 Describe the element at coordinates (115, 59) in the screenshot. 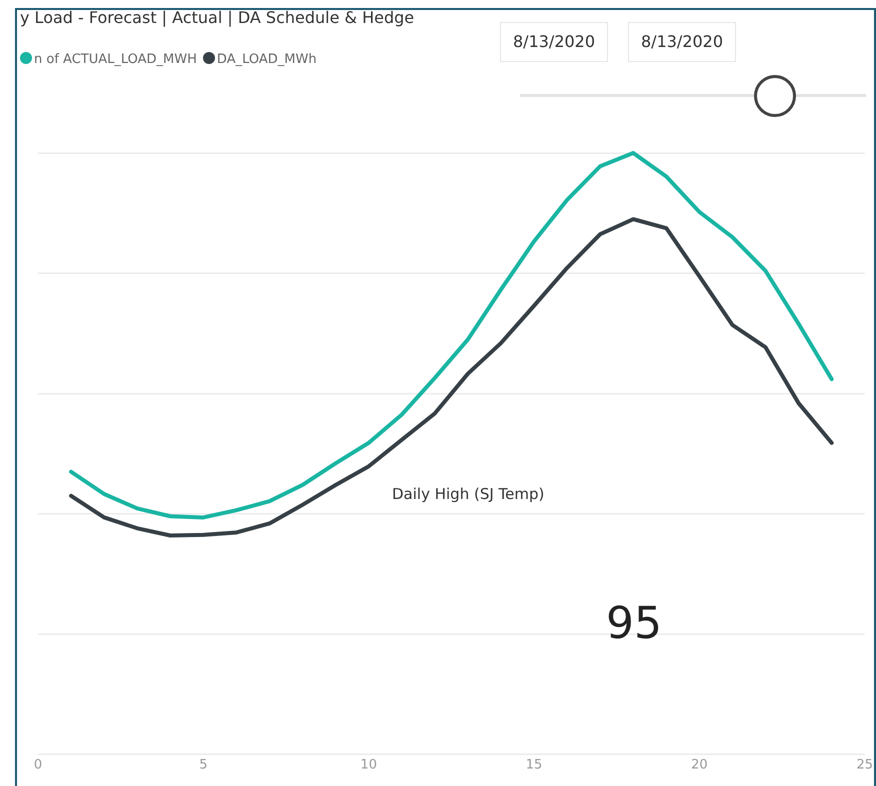

I see `legend-label: n of ACTUAL_LOAD_MWH` at that location.